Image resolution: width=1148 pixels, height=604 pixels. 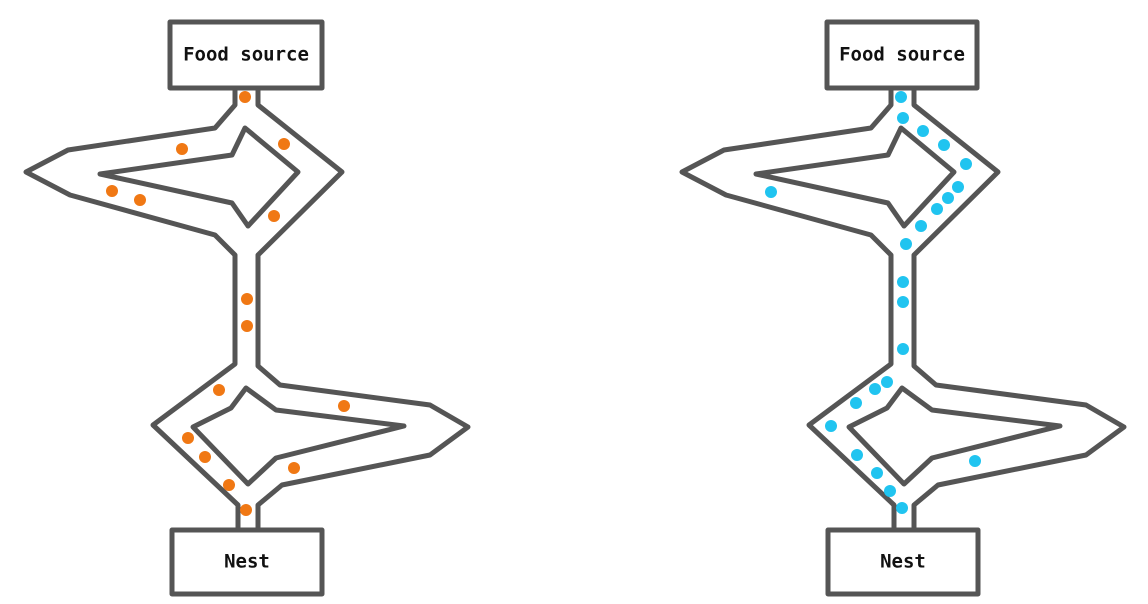 I want to click on right-lower-island, so click(x=954, y=436).